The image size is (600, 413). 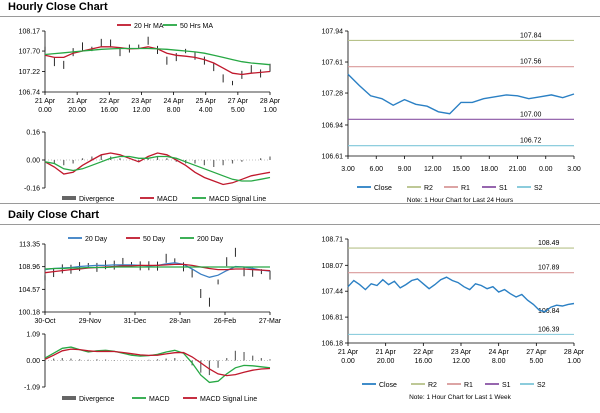 I want to click on daily-pivot-x-tick-label: 0.00, so click(x=348, y=361).